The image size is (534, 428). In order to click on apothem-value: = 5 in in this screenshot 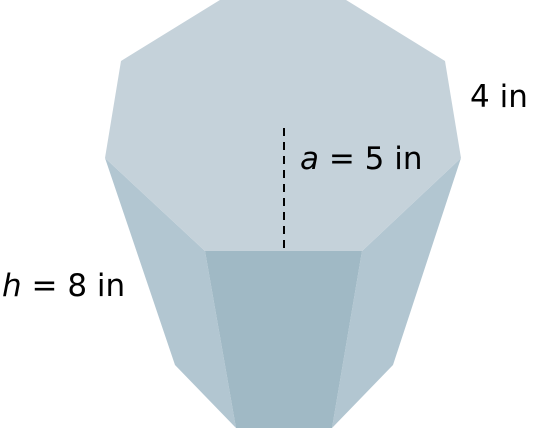, I will do `click(371, 159)`.